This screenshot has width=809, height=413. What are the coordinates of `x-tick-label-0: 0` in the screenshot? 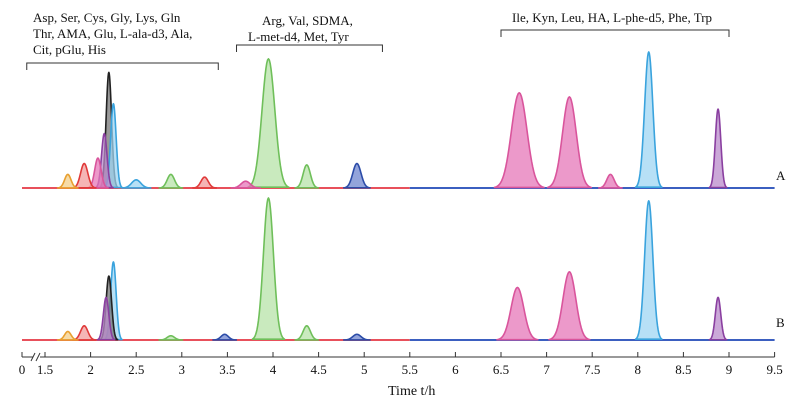 It's located at (22, 369).